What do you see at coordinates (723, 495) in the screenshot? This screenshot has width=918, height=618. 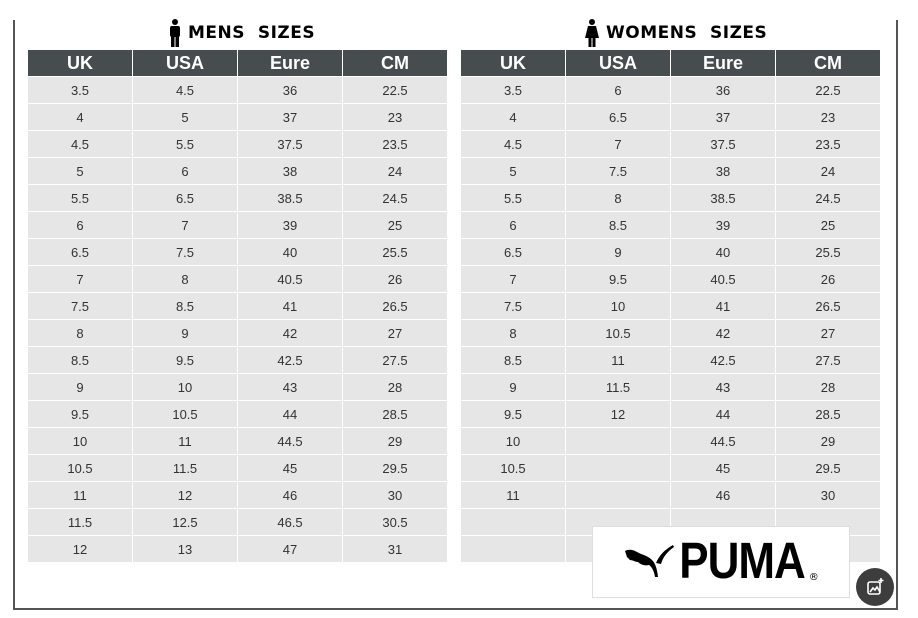 I see `table-cell: 46` at bounding box center [723, 495].